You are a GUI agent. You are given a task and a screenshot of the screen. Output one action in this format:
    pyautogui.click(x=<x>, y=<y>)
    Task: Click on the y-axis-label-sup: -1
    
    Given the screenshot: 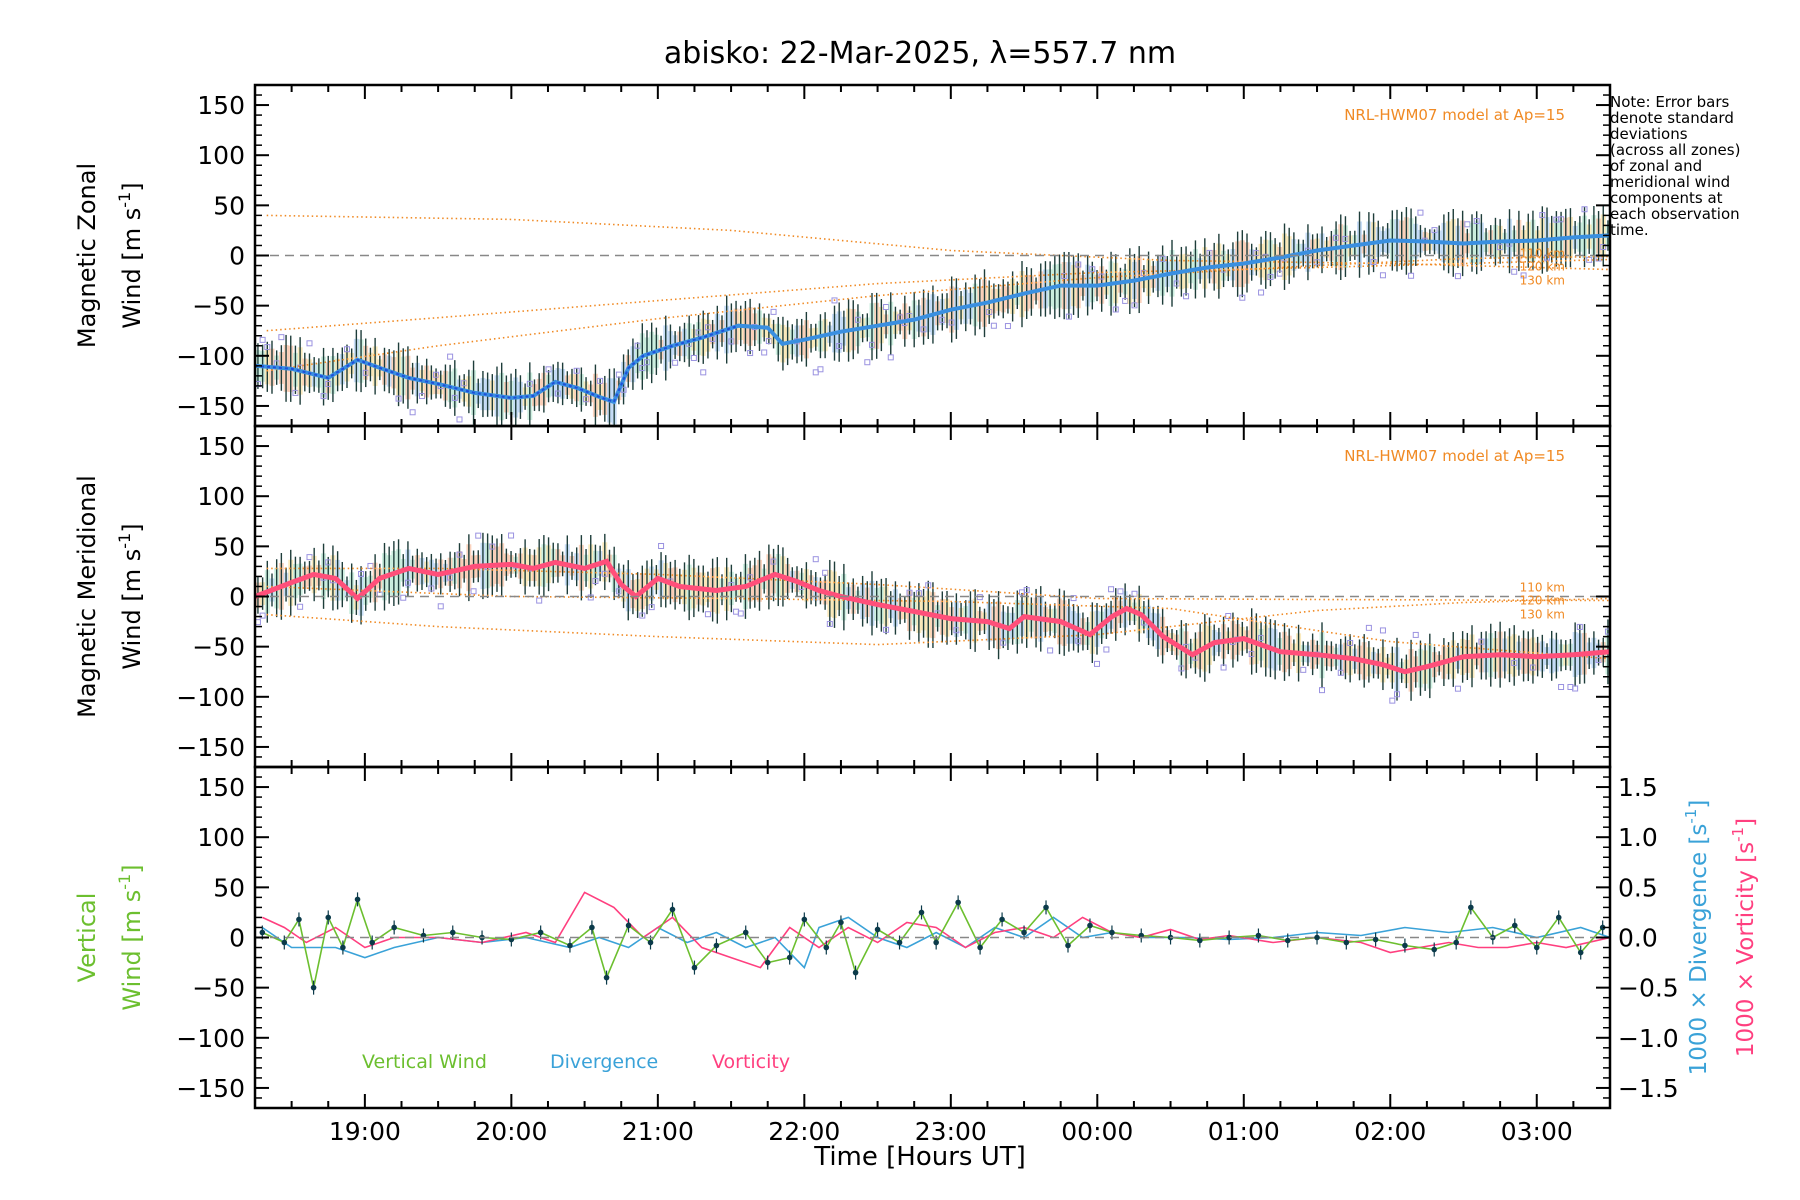 What is the action you would take?
    pyautogui.click(x=124, y=200)
    